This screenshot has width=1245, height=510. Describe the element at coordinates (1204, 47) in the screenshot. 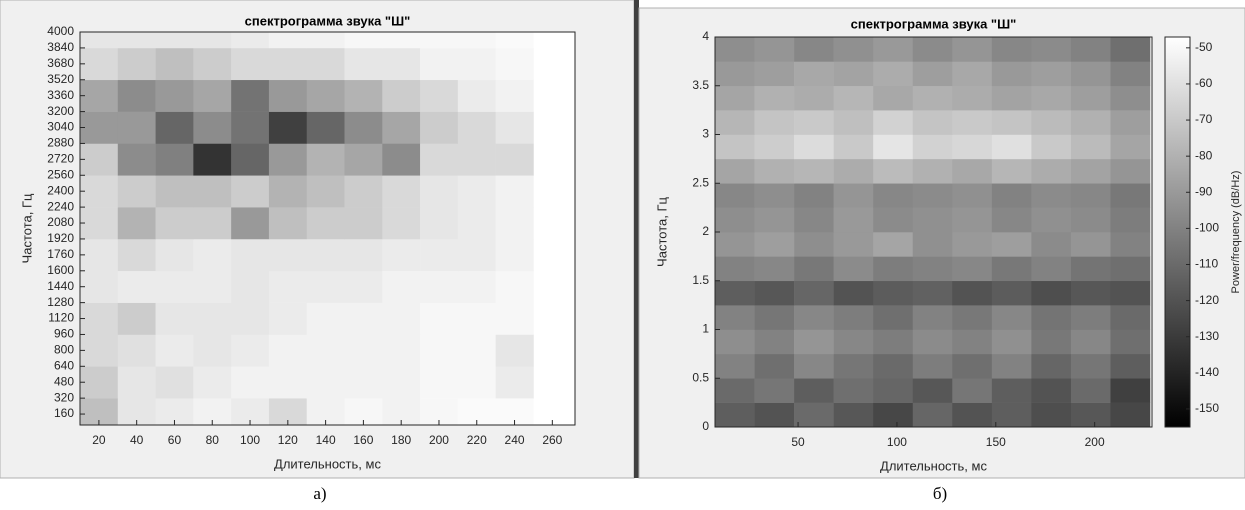

I see `colorbar-tick-label: -50` at that location.